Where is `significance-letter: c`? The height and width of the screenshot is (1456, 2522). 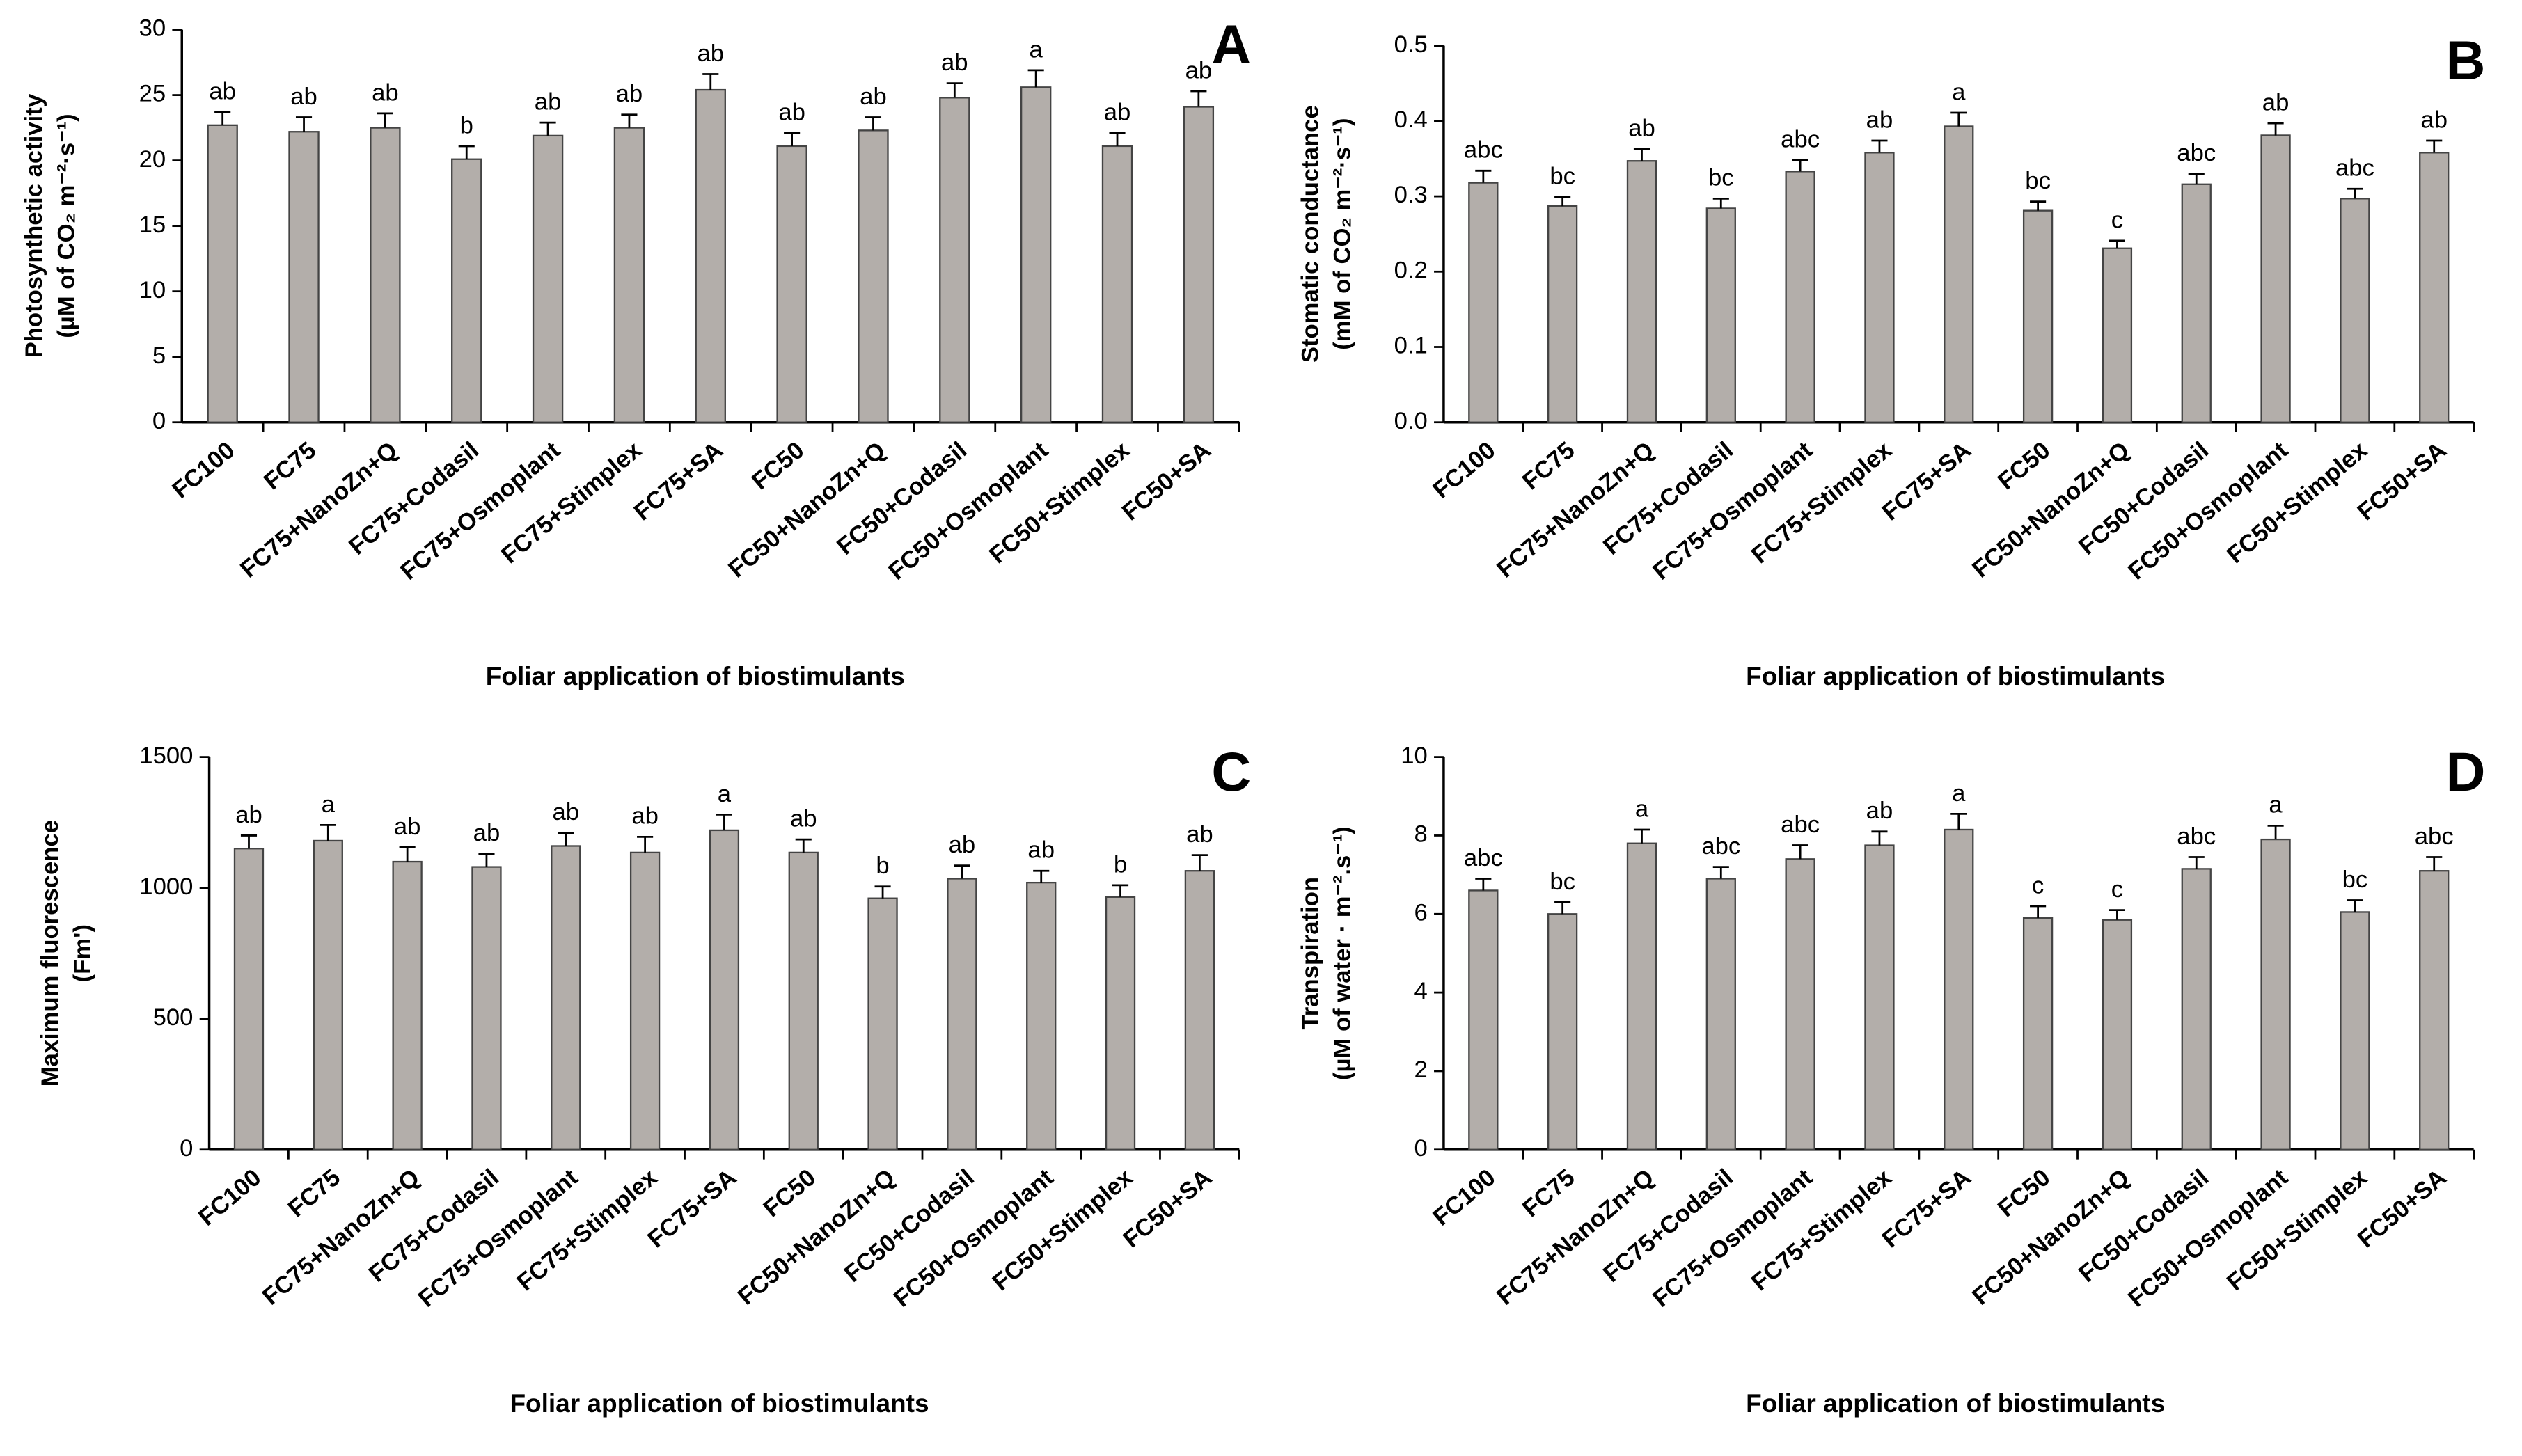 significance-letter: c is located at coordinates (2038, 885).